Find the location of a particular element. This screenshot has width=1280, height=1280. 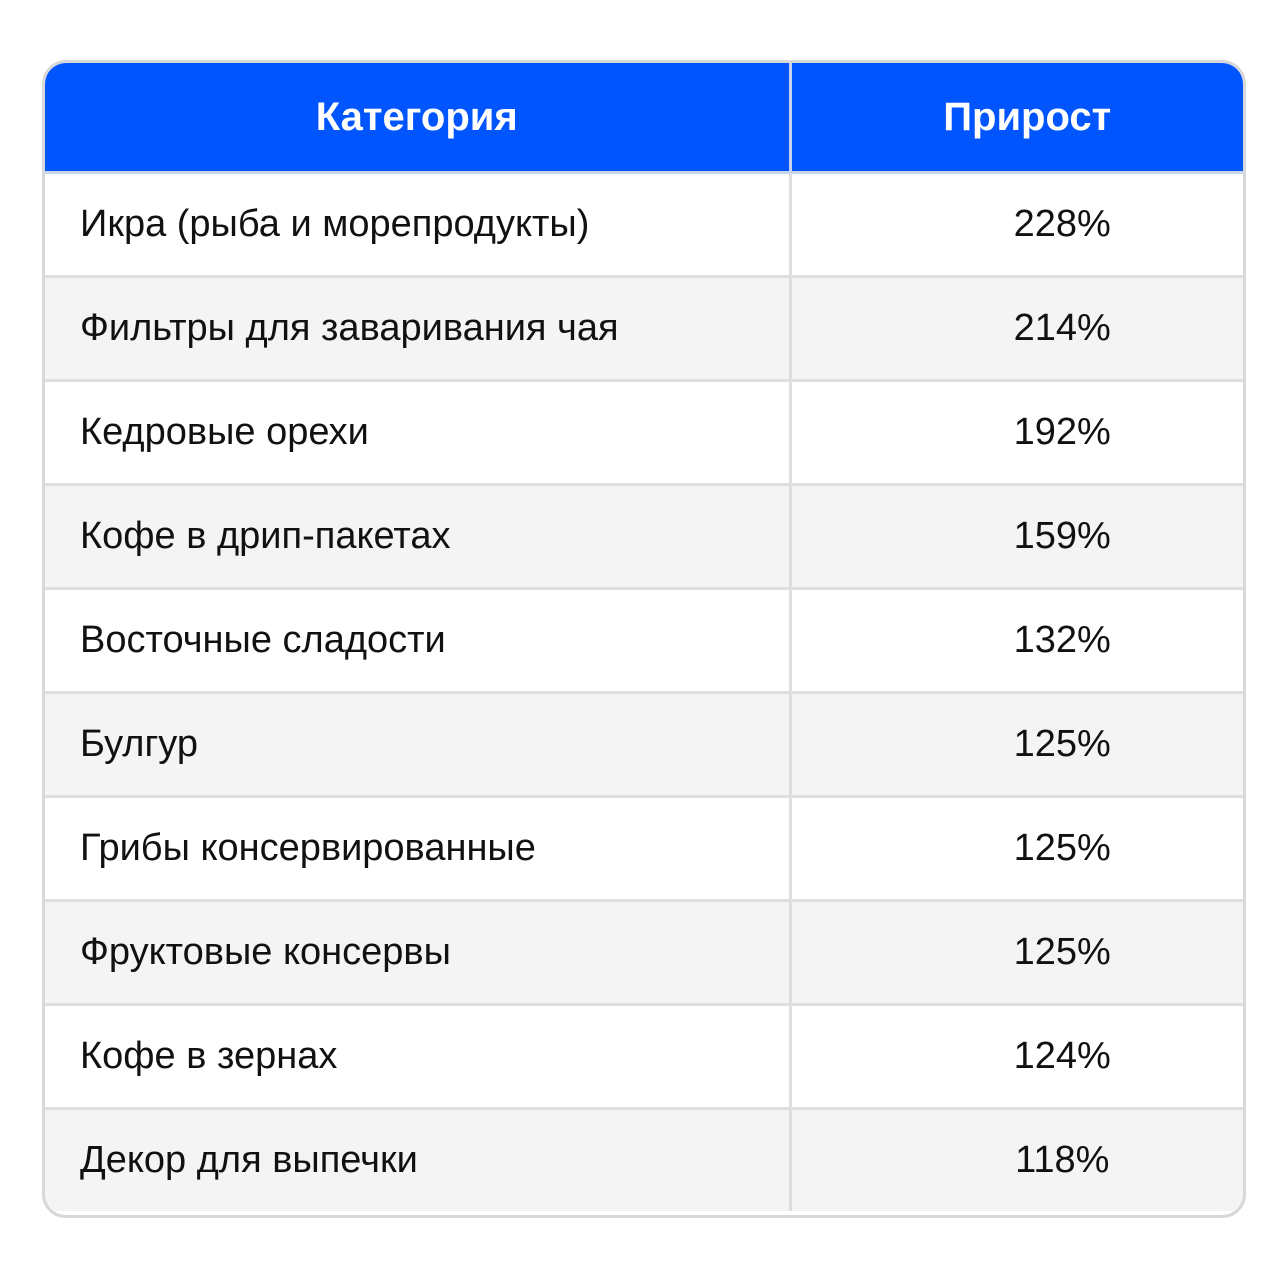

table-row: Грибы консервированные 125% is located at coordinates (644, 849).